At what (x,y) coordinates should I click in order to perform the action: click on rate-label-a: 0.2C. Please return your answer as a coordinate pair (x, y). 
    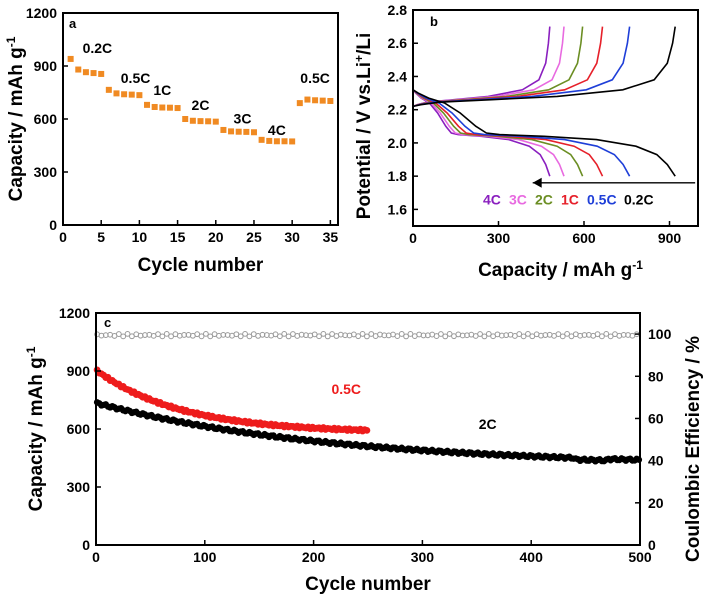
    Looking at the image, I should click on (98, 48).